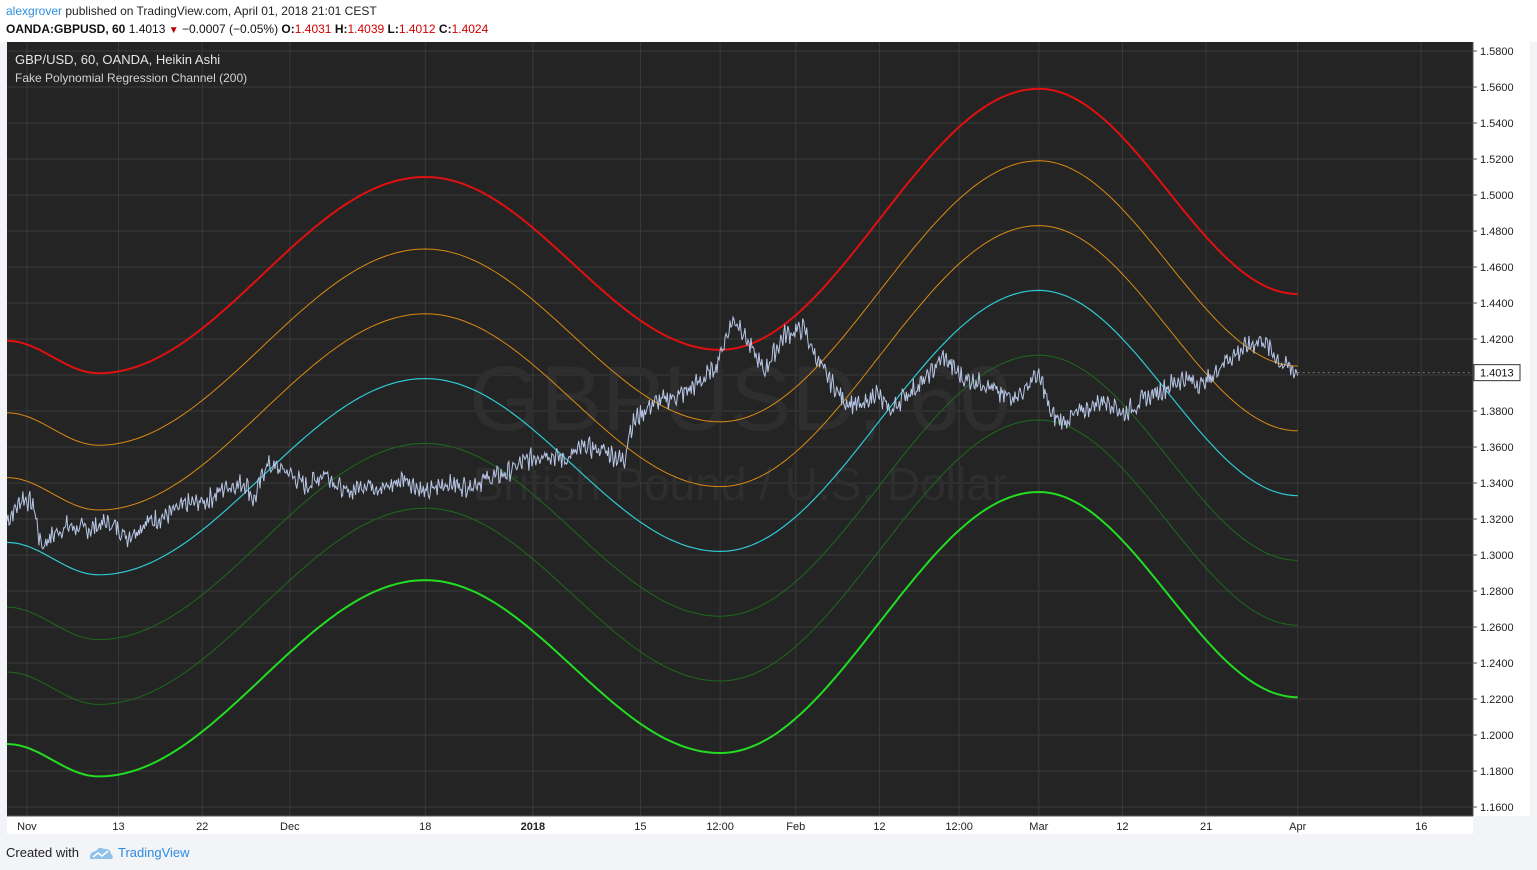 Image resolution: width=1537 pixels, height=870 pixels. I want to click on price-tick-label: 1.3400, so click(1497, 484).